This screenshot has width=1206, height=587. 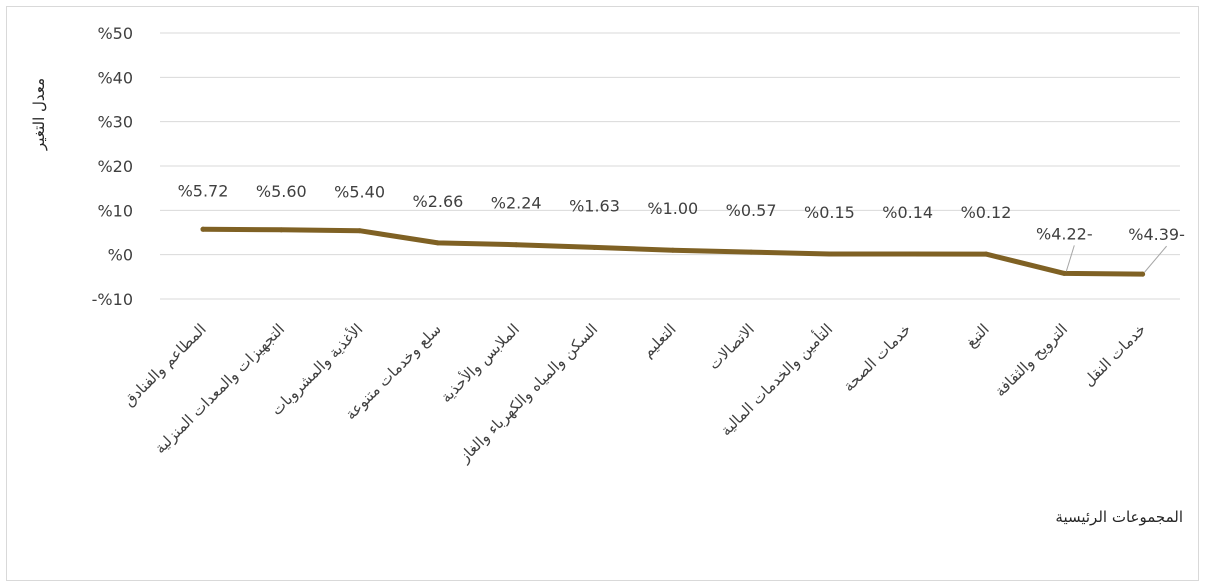 I want to click on y-axis-ticks: %50 %40 %30 %20 %10 %0 -%10, so click(x=112, y=166).